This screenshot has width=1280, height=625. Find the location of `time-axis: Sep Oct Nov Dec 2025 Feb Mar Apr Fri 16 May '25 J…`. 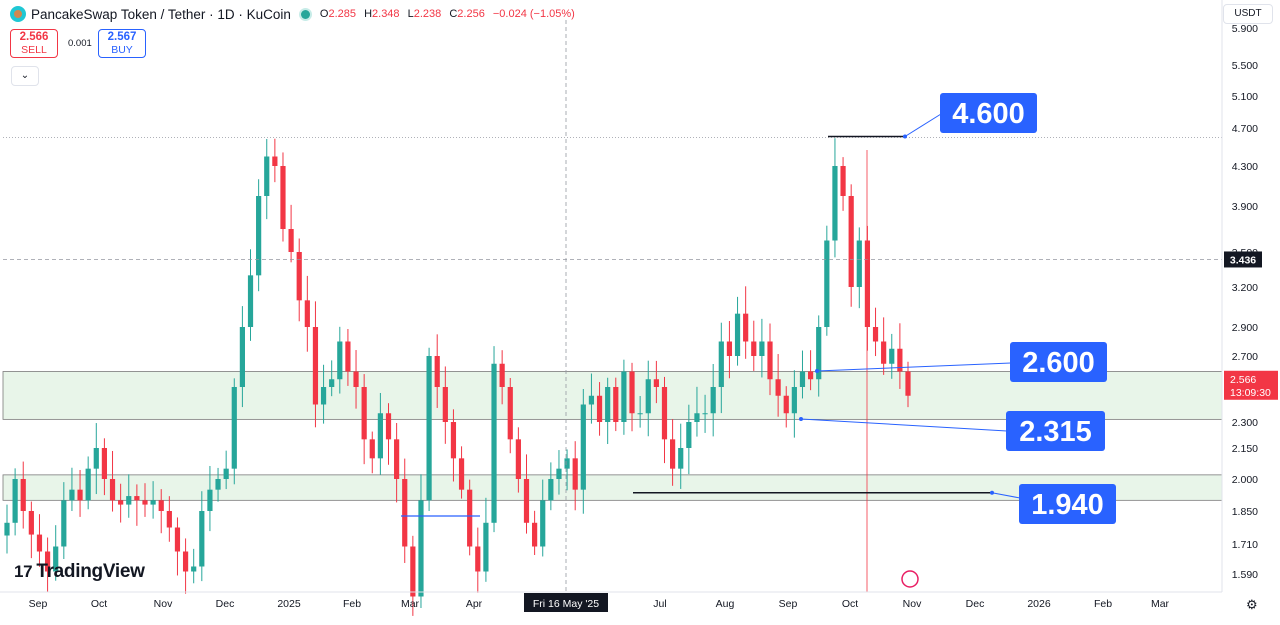

time-axis: Sep Oct Nov Dec 2025 Feb Mar Apr Fri 16 May '25 J… is located at coordinates (611, 601).